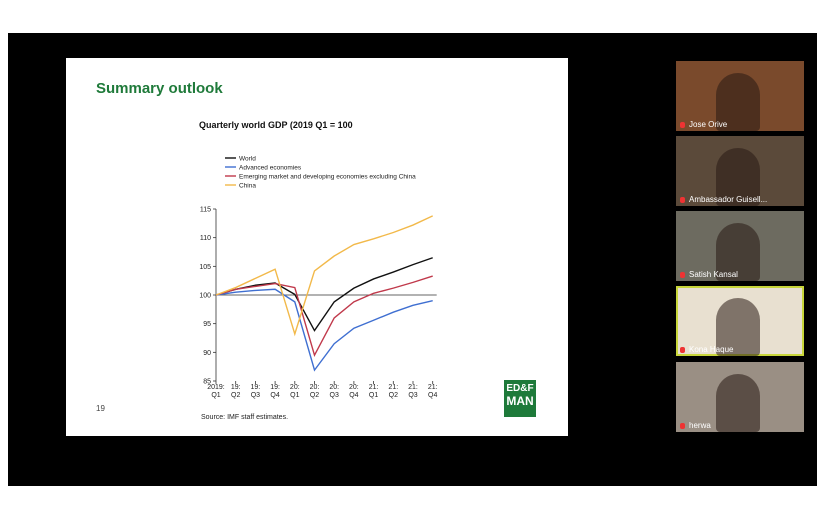 The image size is (825, 516). Describe the element at coordinates (393, 391) in the screenshot. I see `x-tick-label: 21: Q2` at that location.